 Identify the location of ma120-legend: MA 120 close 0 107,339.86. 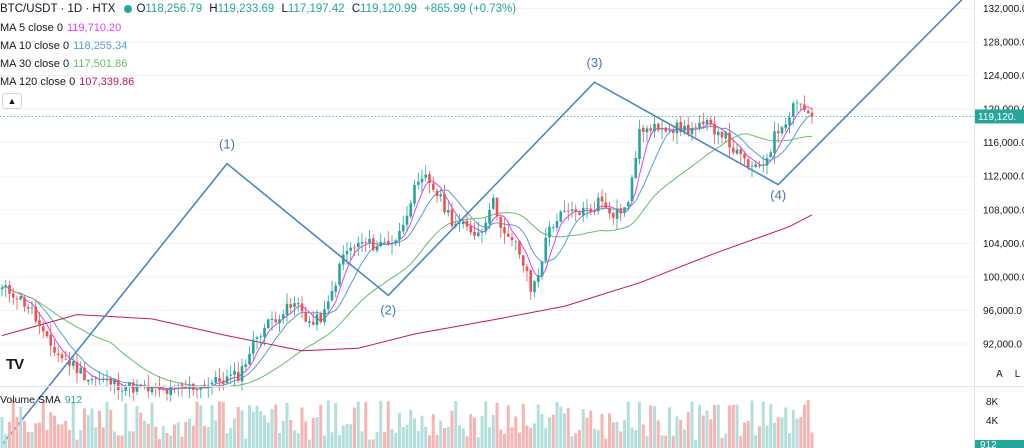
(67, 82).